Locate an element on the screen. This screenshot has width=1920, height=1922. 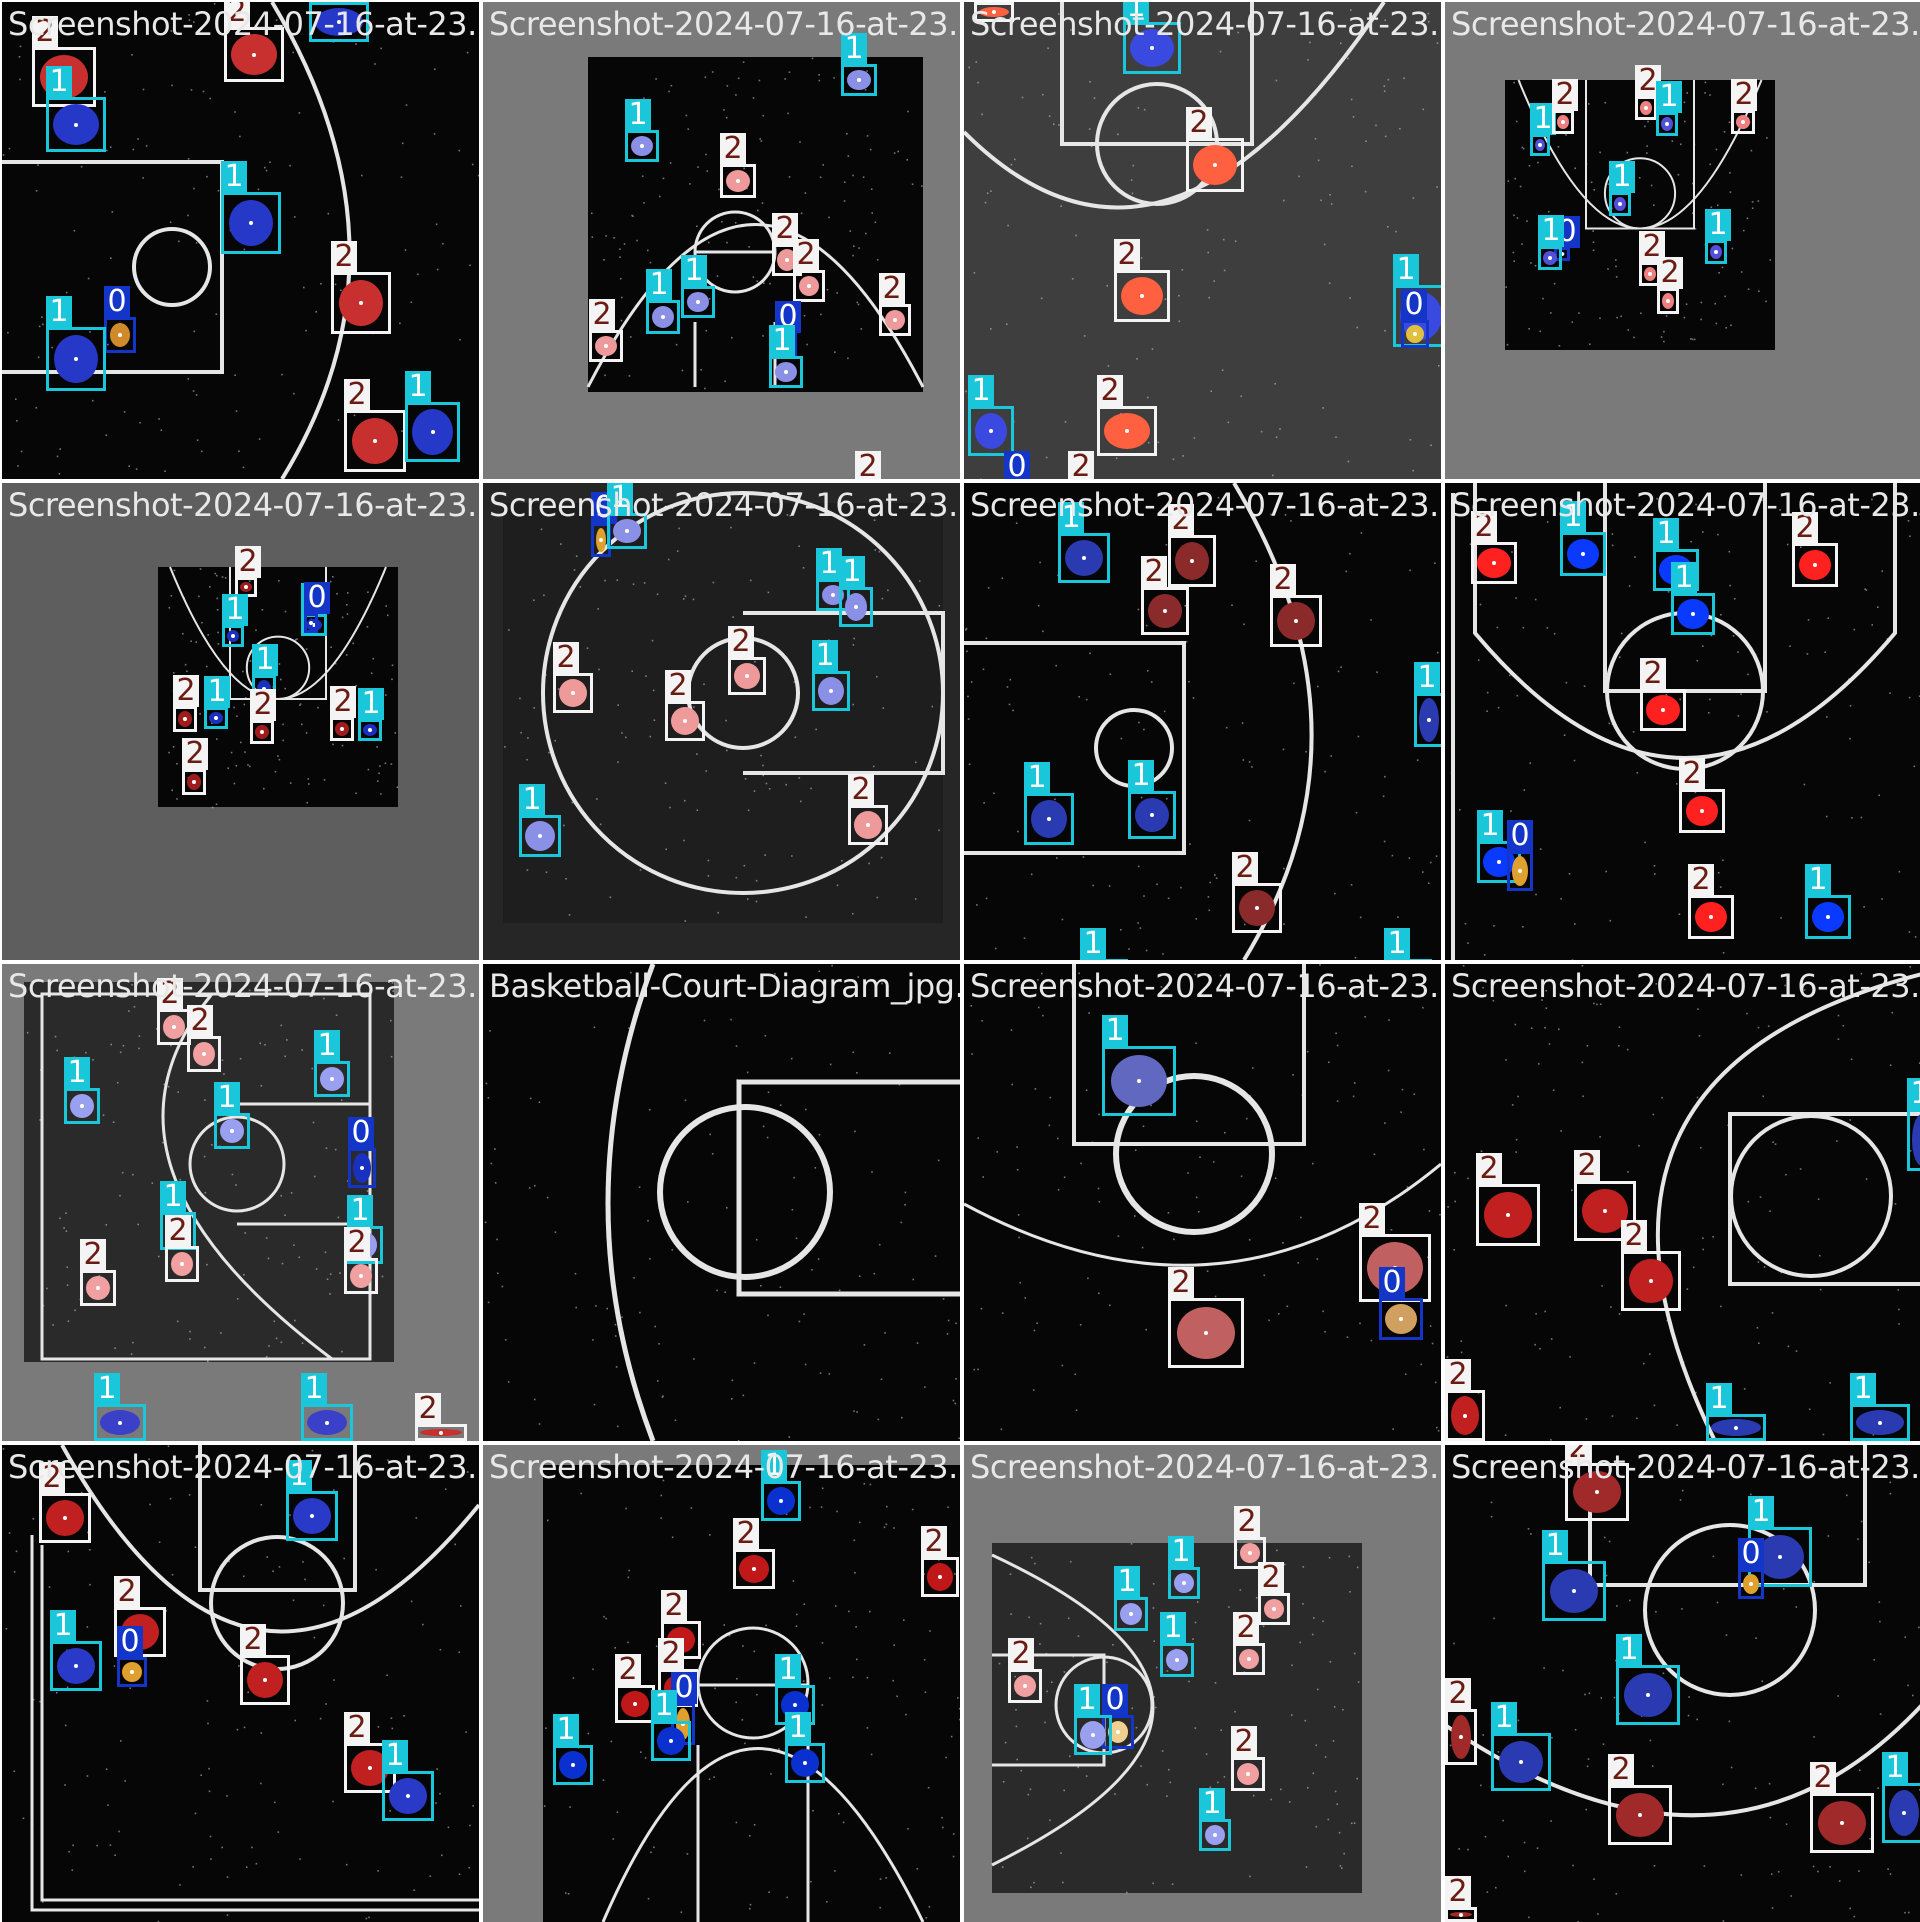
detection-box-class-0: 0 is located at coordinates (1401, 1319).